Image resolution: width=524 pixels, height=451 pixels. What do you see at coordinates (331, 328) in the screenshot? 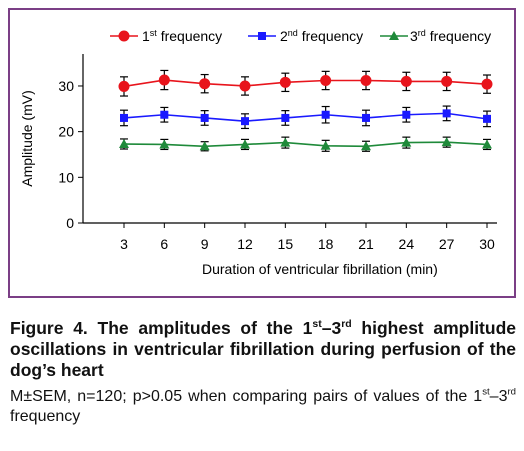
I see `figure-title-text: –3` at bounding box center [331, 328].